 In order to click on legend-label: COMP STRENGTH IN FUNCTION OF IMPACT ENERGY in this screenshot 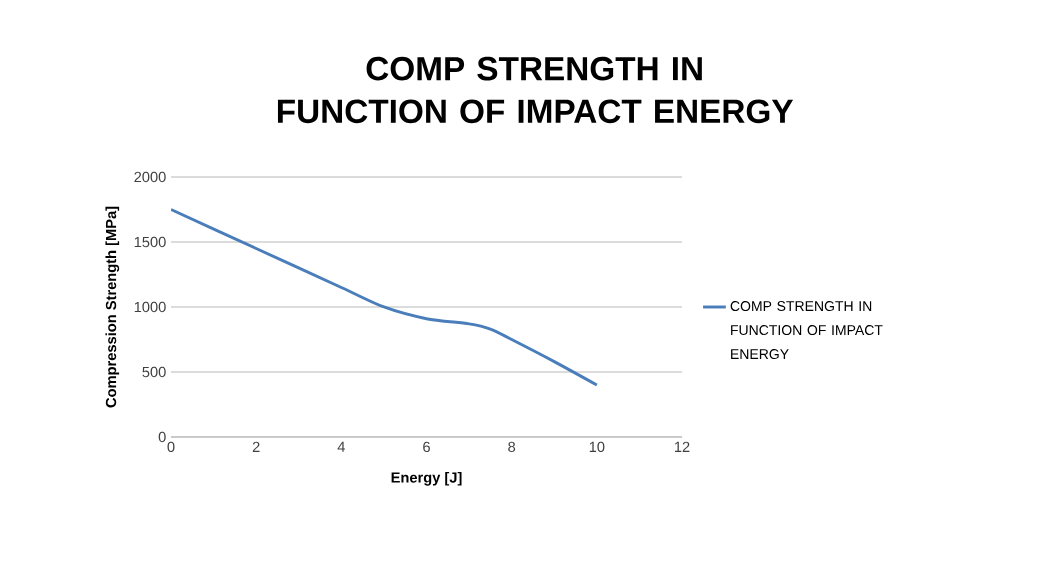, I will do `click(806, 330)`.